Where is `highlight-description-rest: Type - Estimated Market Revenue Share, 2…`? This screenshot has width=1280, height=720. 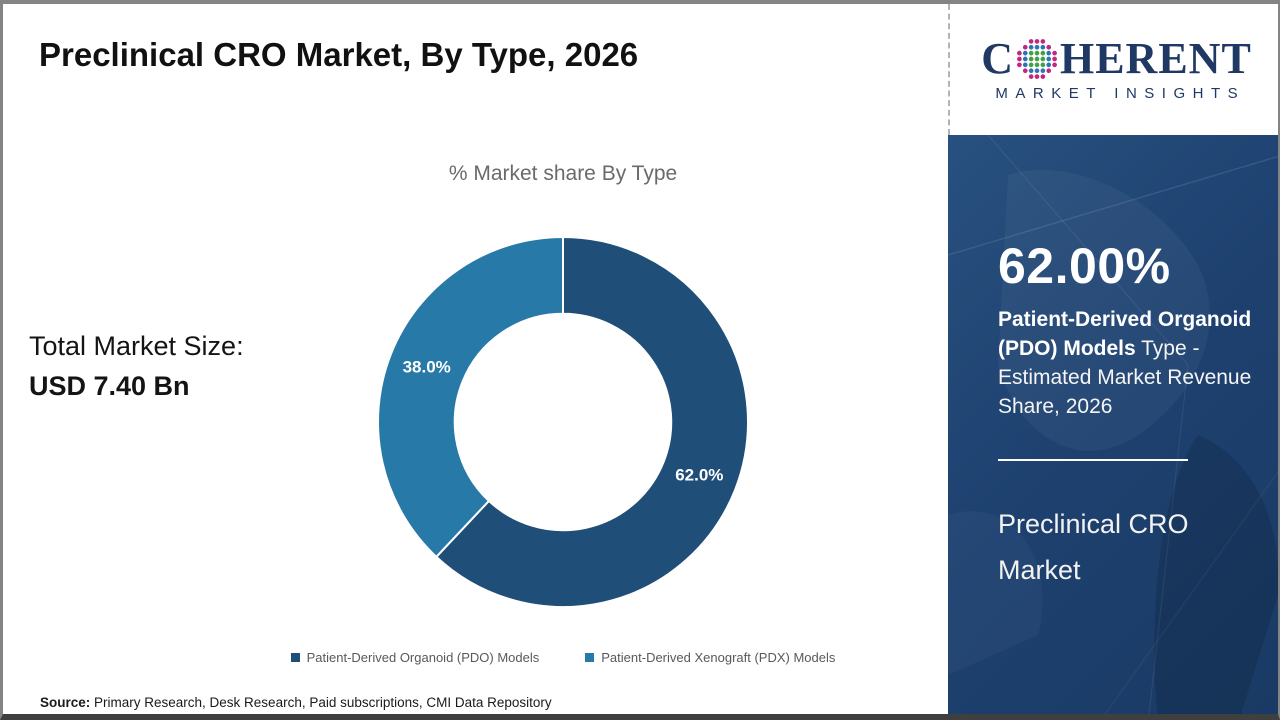 highlight-description-rest: Type - Estimated Market Revenue Share, 2… is located at coordinates (1125, 377).